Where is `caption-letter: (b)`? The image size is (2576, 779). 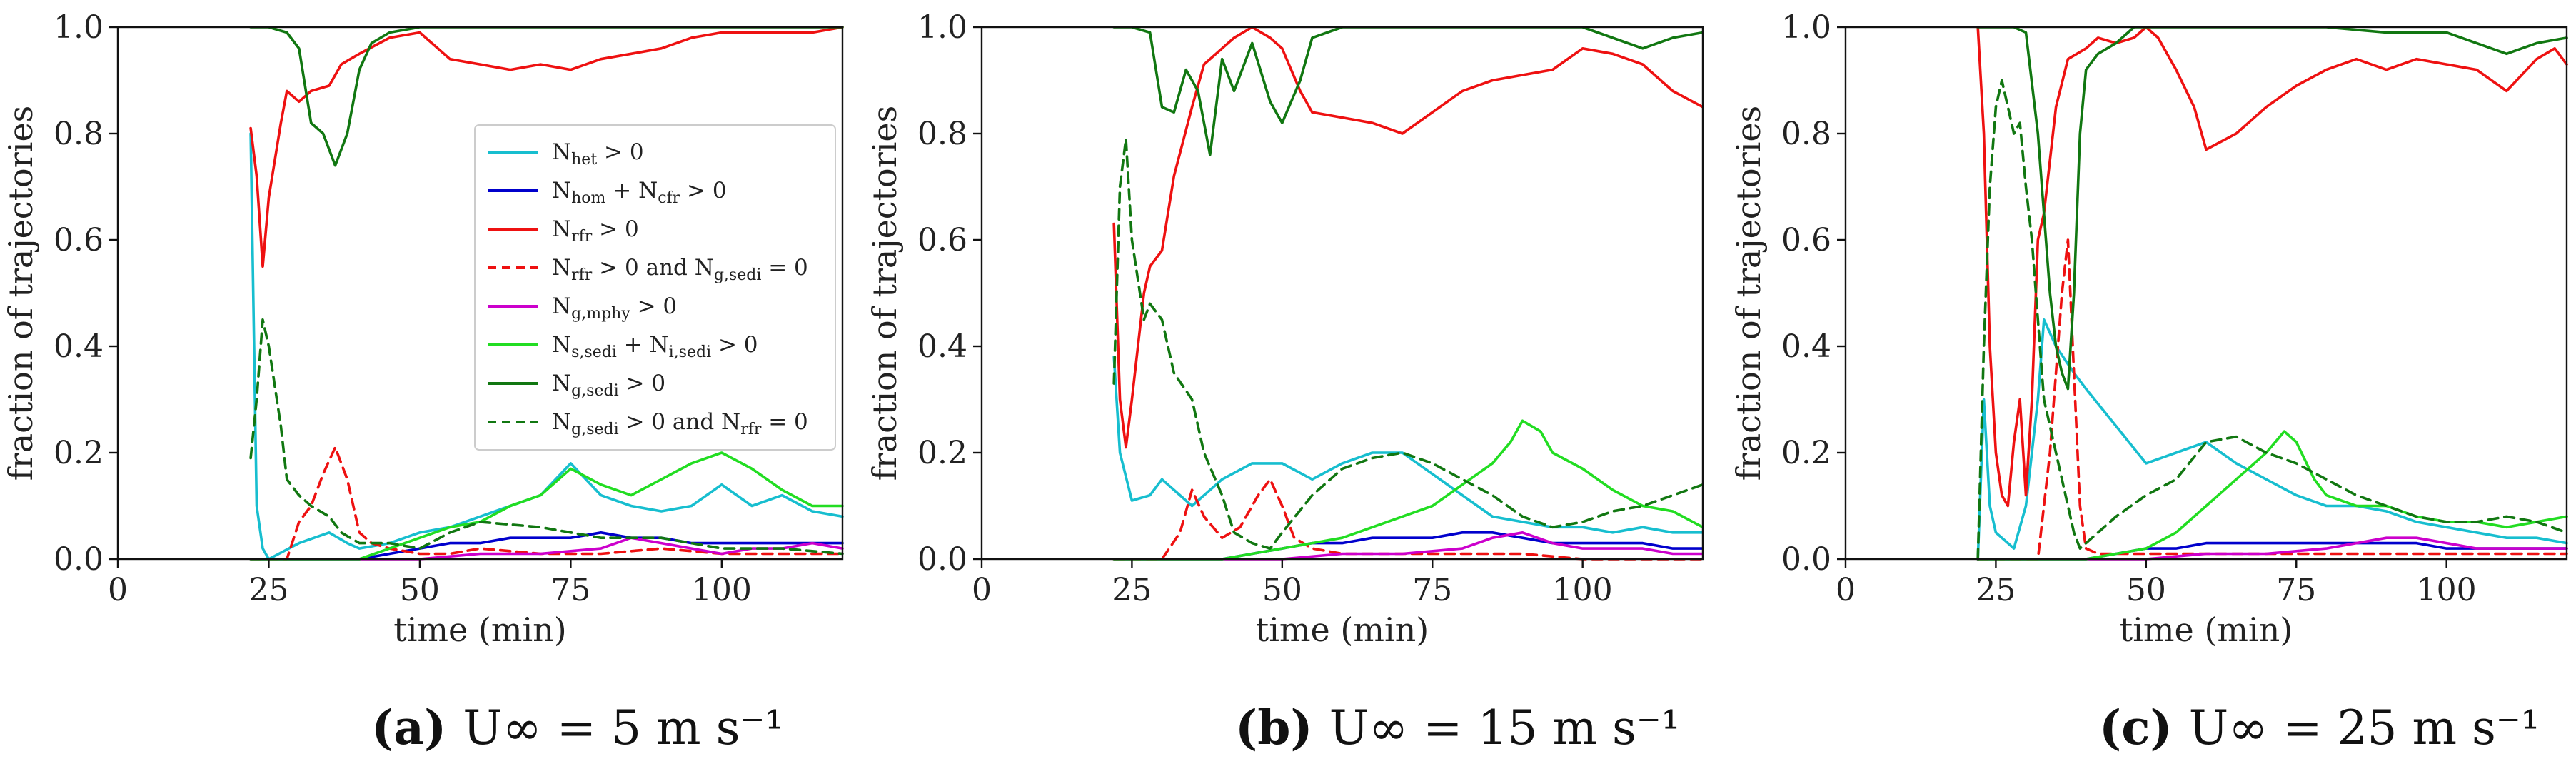 caption-letter: (b) is located at coordinates (1282, 727).